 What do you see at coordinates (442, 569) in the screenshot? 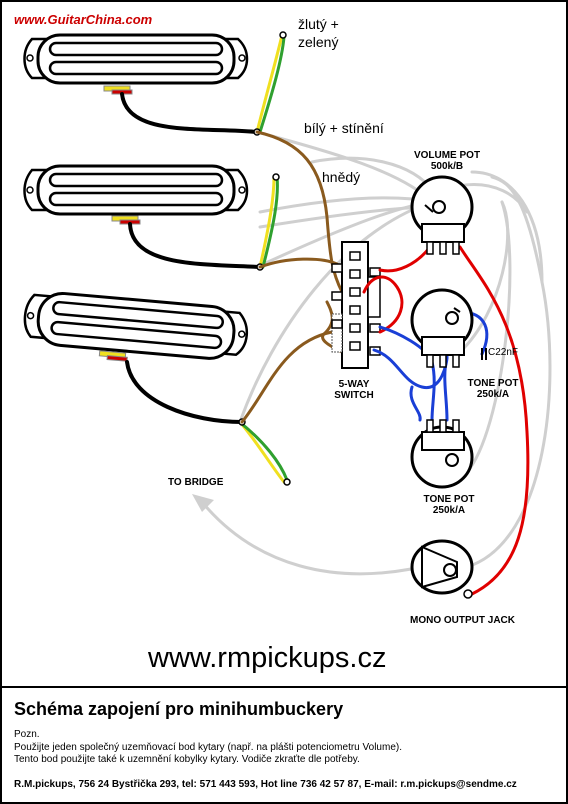
I see `output-jack` at bounding box center [442, 569].